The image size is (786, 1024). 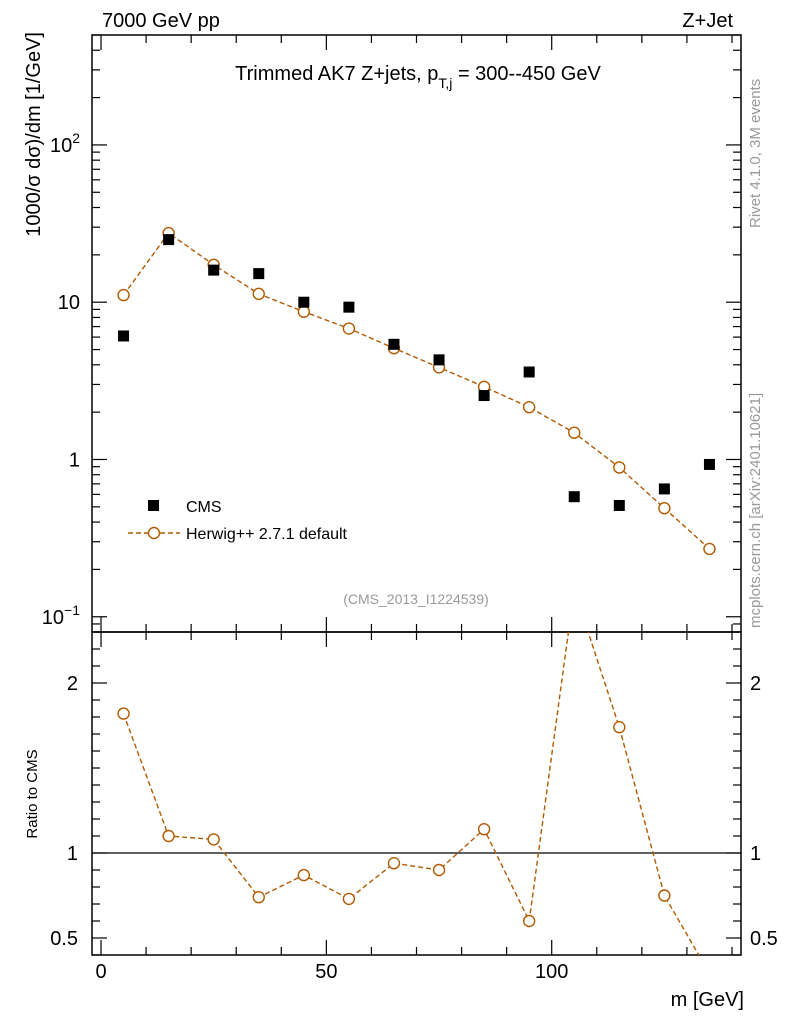 I want to click on x-tick-label: 100, so click(x=551, y=972).